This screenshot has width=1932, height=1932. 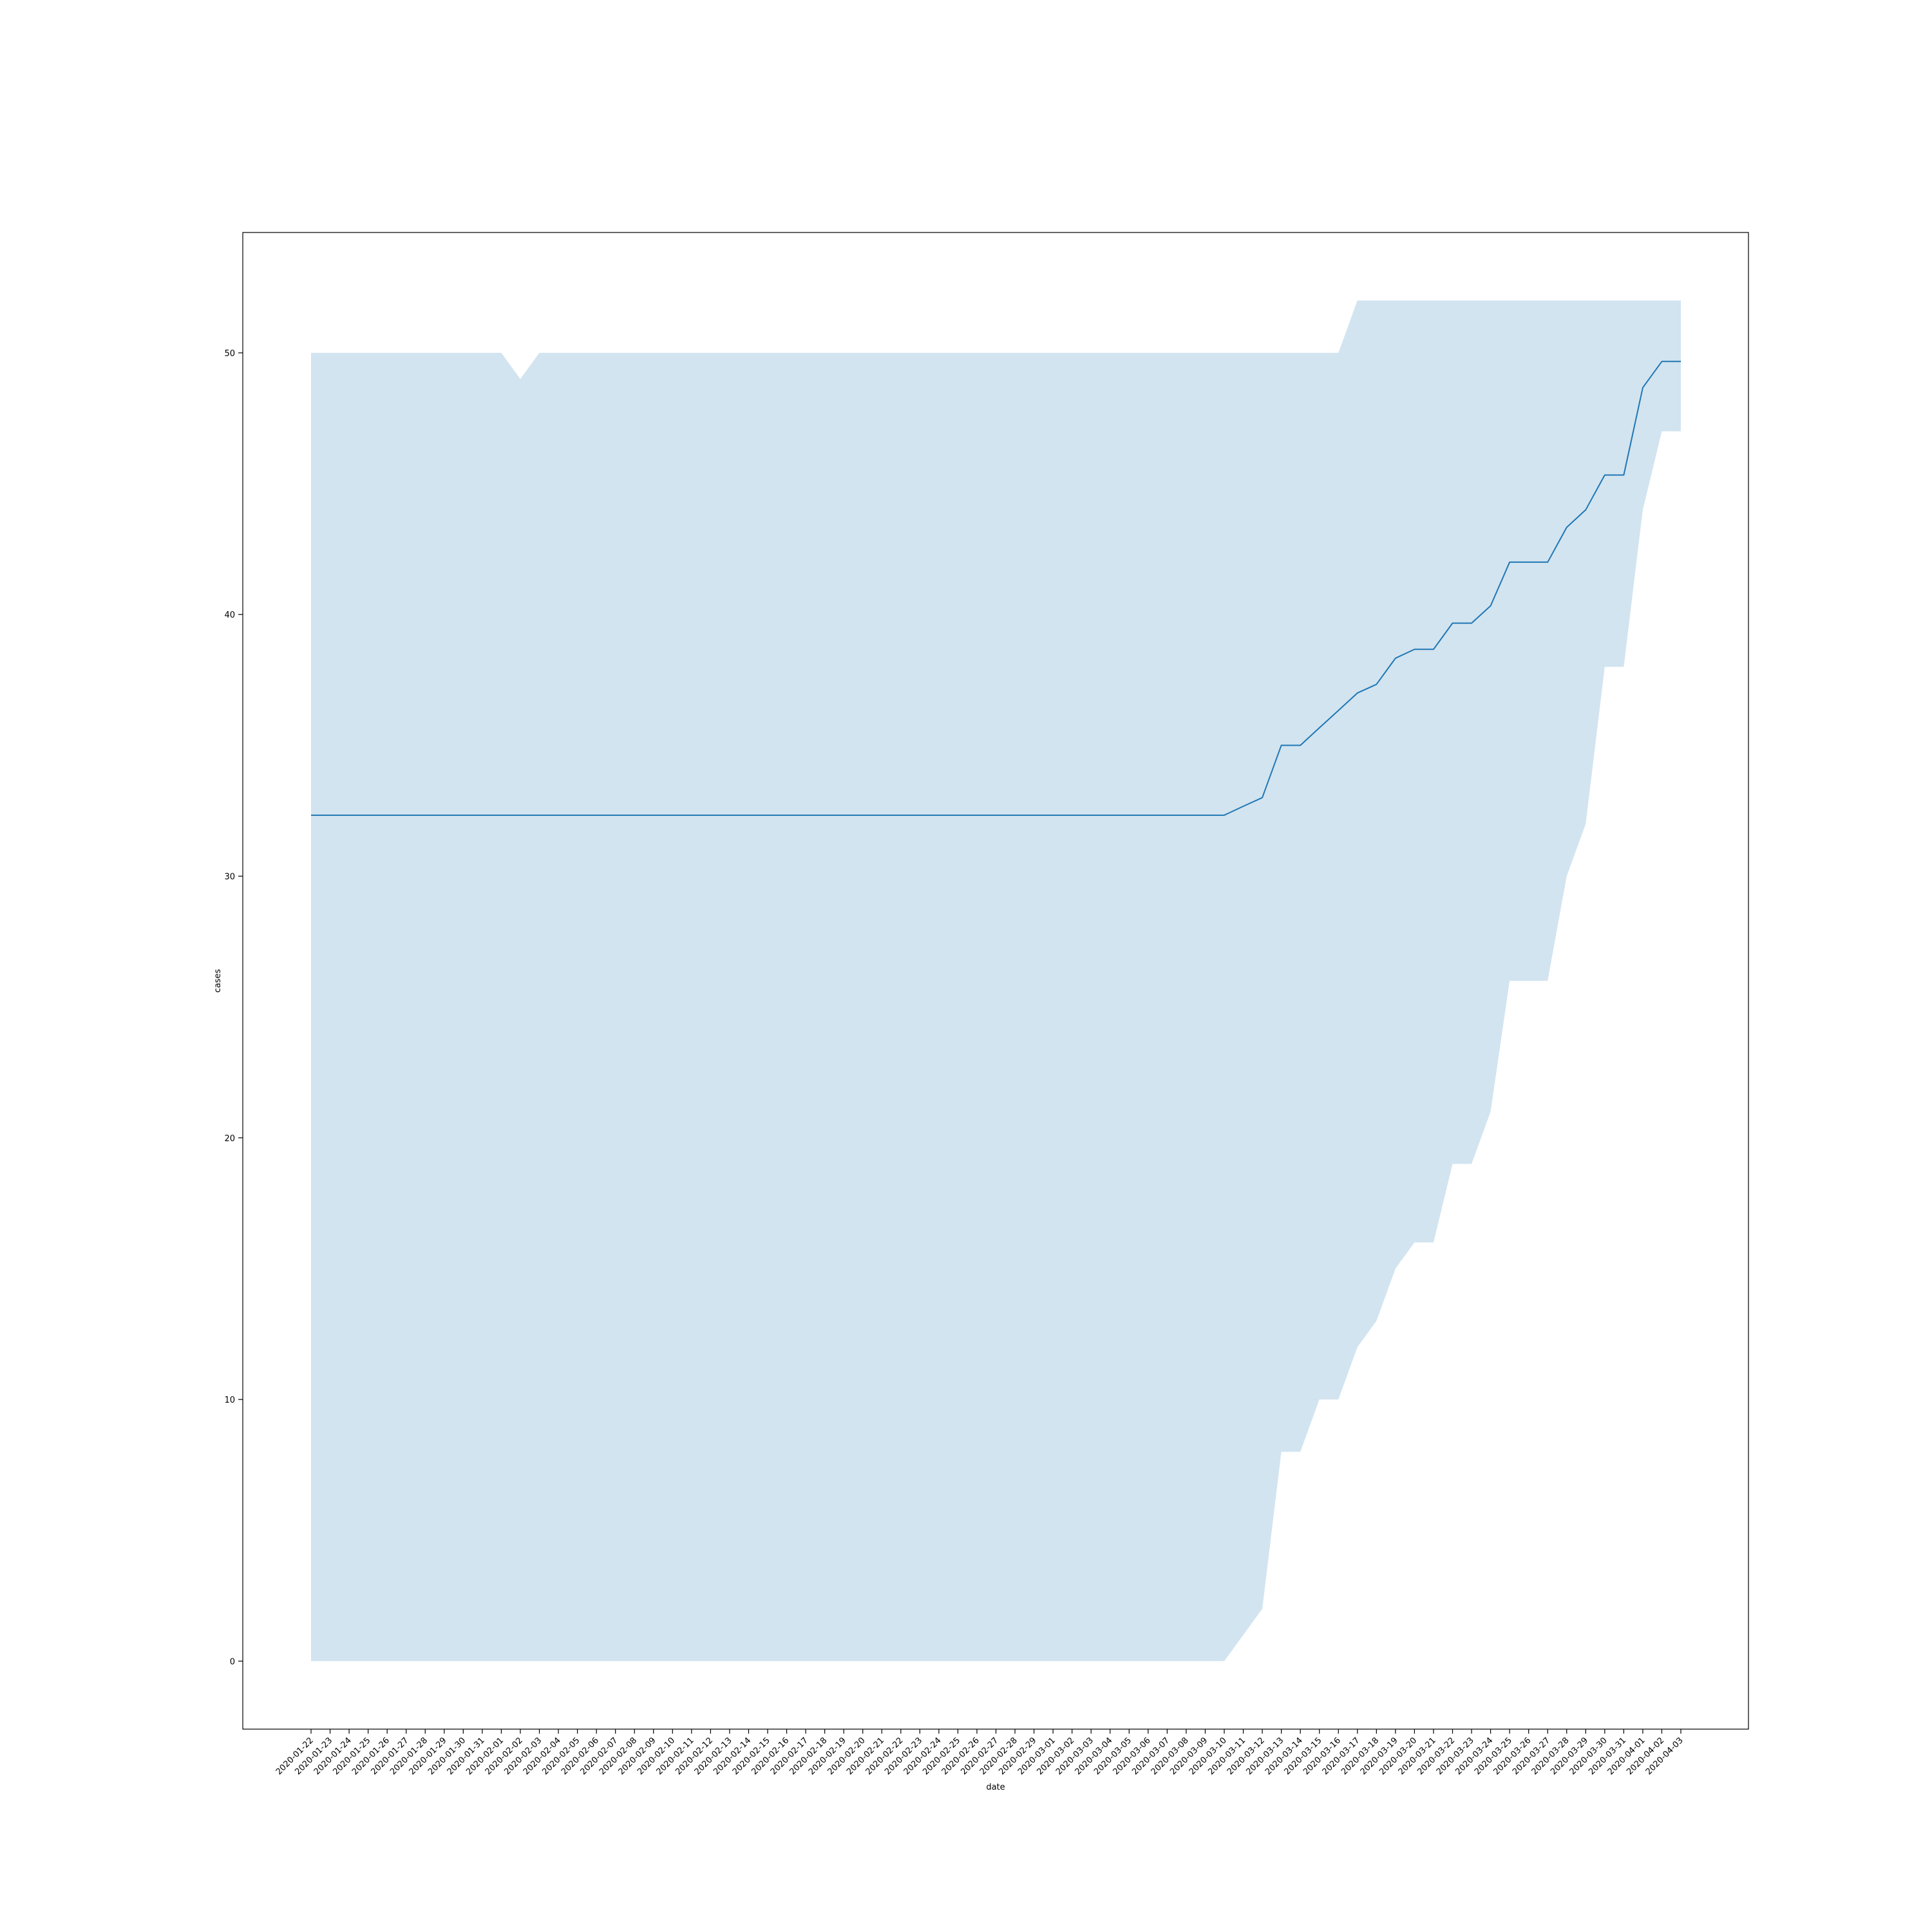 I want to click on y-axis: 0 10 20 30 40 50, so click(x=233, y=1008).